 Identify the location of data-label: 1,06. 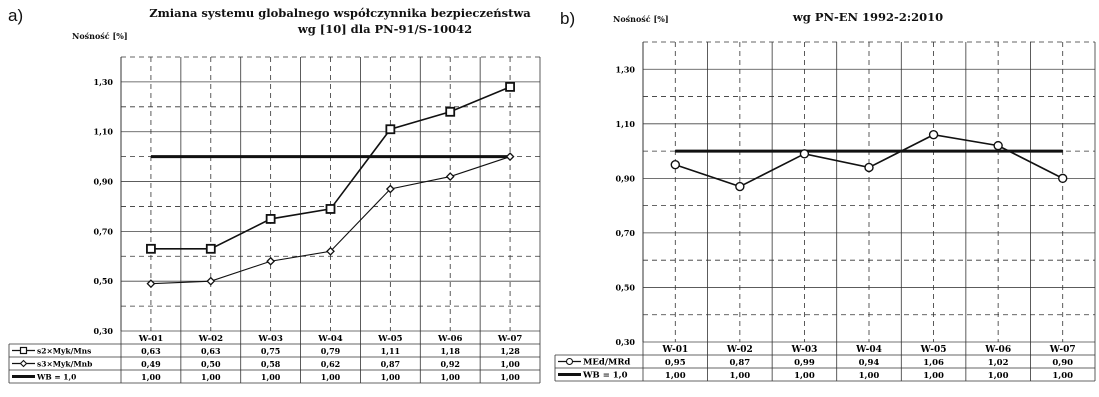
(933, 363).